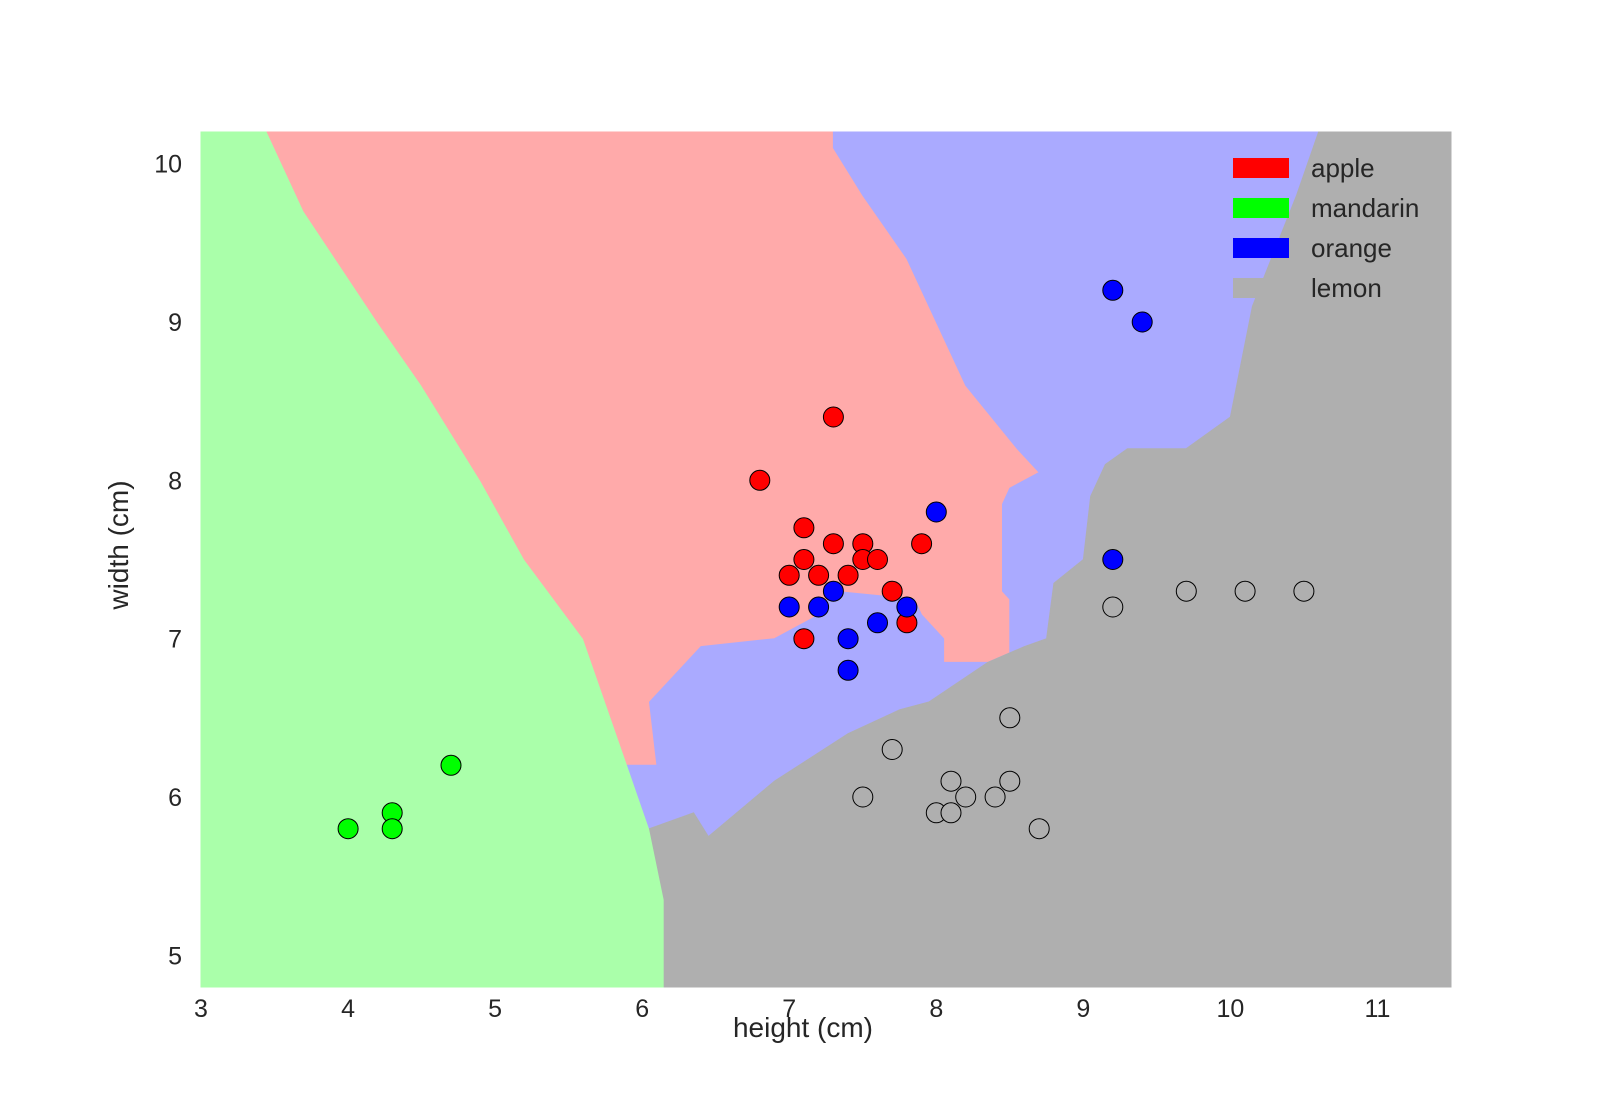 This screenshot has height=1100, width=1600. I want to click on y-axis-label: width (cm), so click(118, 545).